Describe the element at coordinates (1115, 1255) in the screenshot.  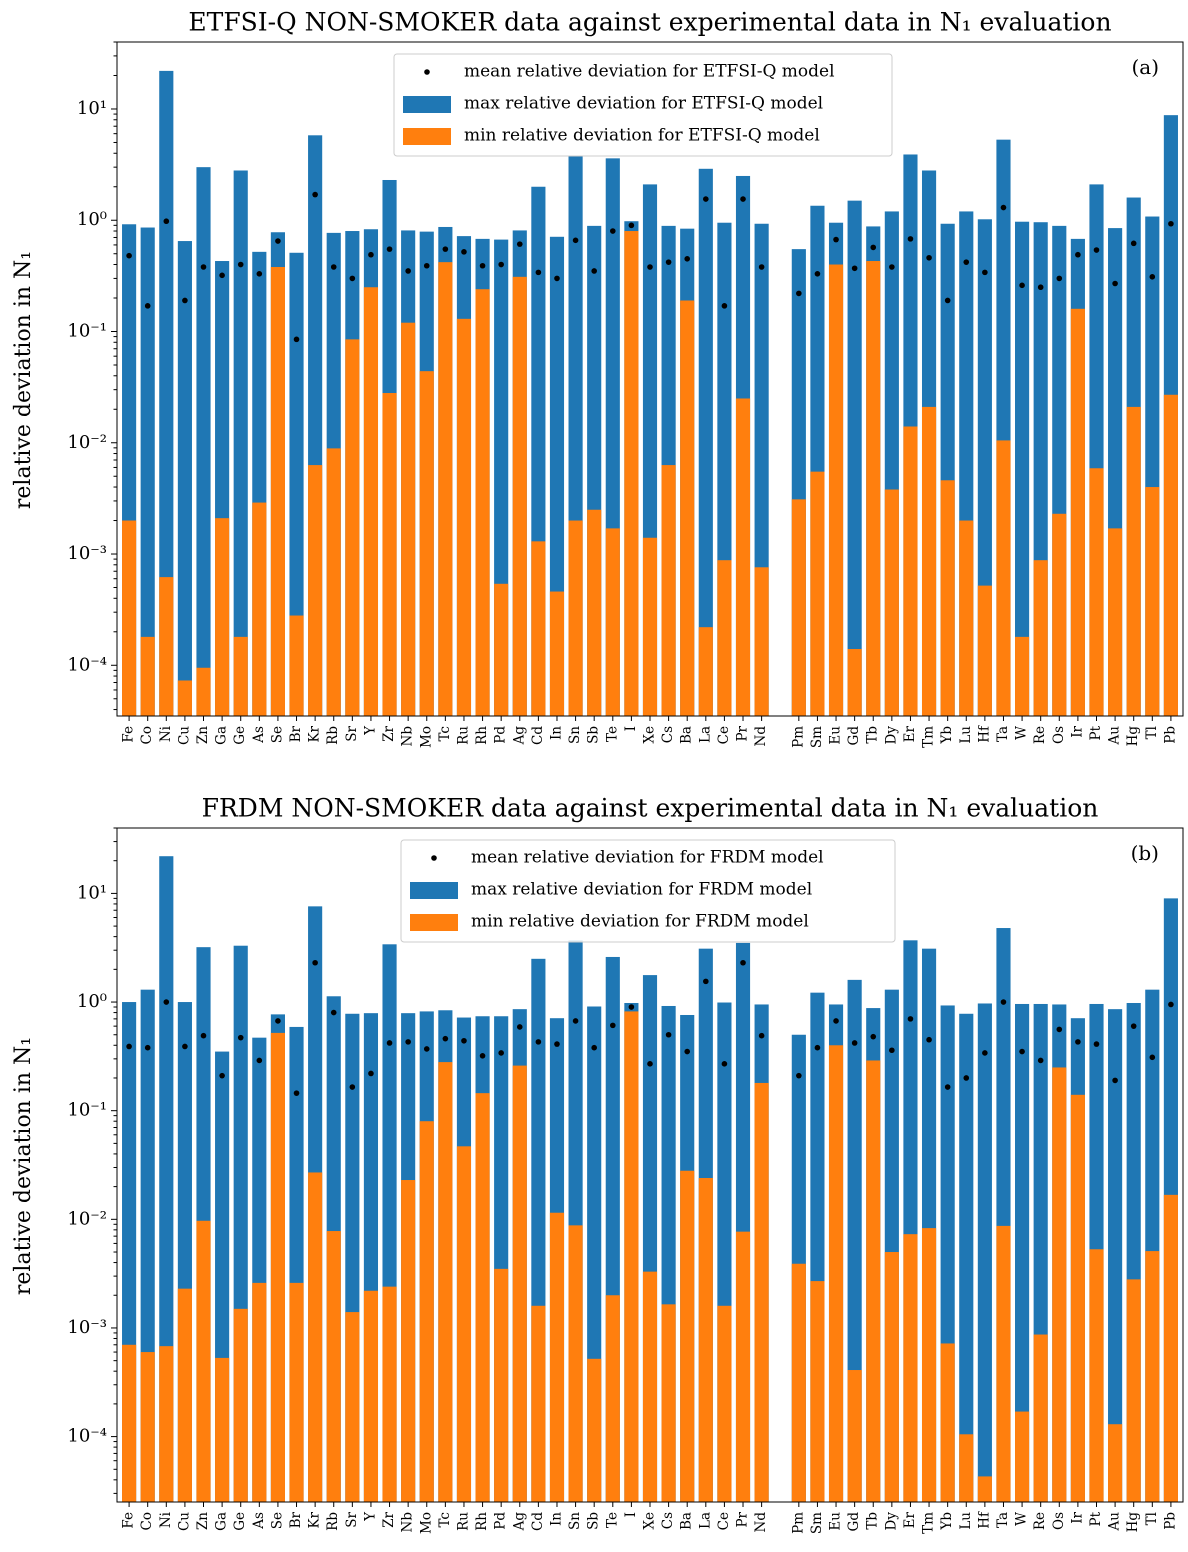
I see `max-bar-Au` at that location.